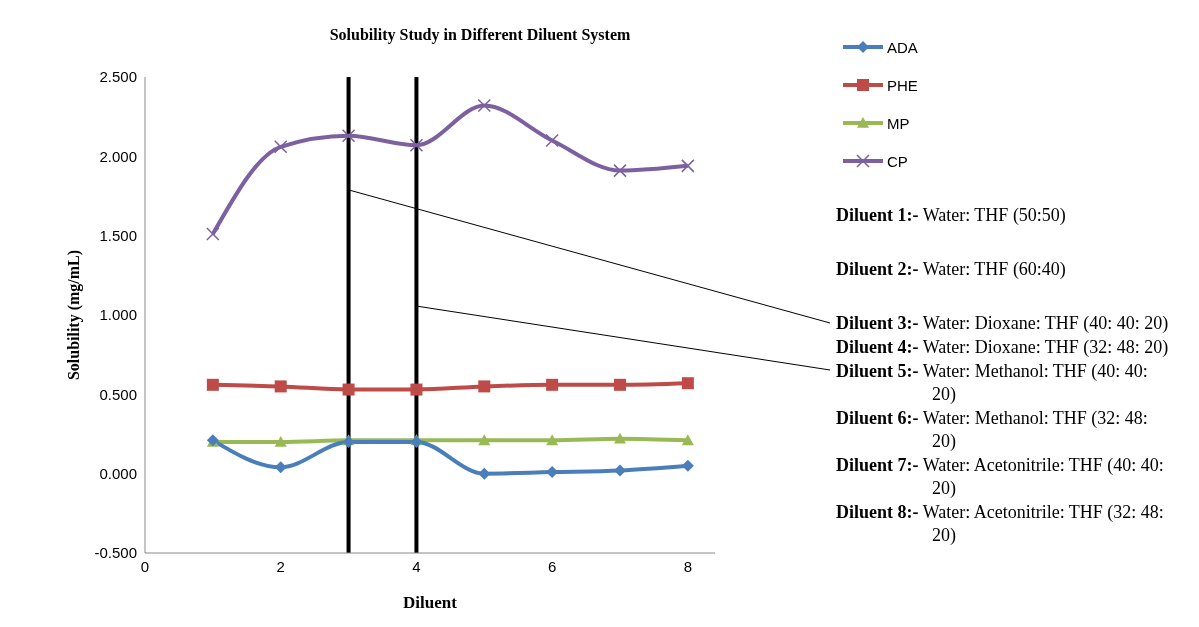  Describe the element at coordinates (145, 566) in the screenshot. I see `x-tick-label: 0` at that location.